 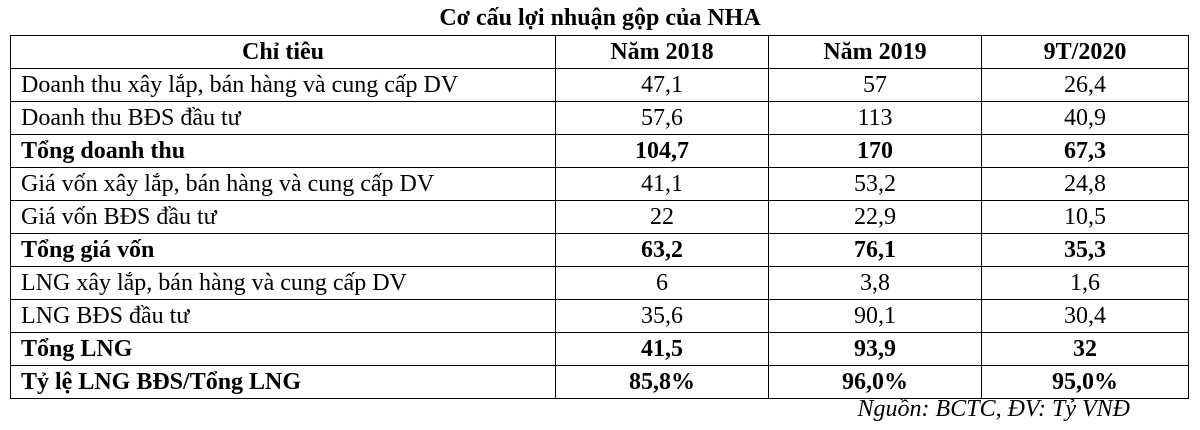 I want to click on table-row: LNG BĐS đầu tư 35,6 90,1 30,4, so click(x=599, y=316).